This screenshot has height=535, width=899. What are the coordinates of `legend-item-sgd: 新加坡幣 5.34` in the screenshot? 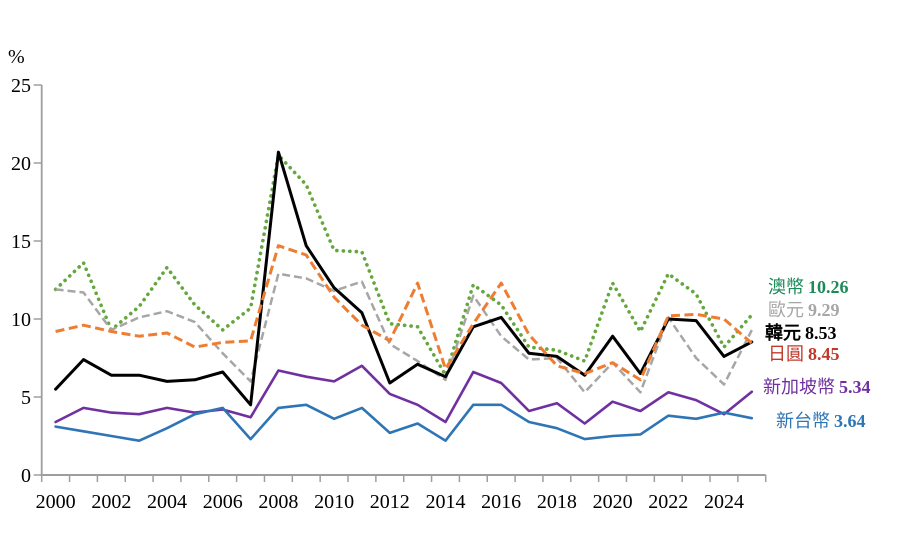 It's located at (817, 387).